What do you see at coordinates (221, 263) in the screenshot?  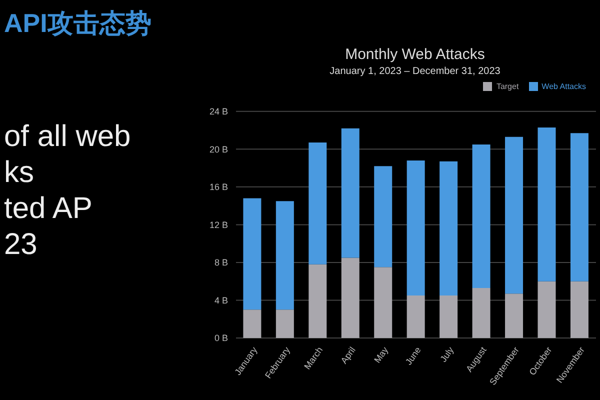 I see `y-tick-label: 8 B` at bounding box center [221, 263].